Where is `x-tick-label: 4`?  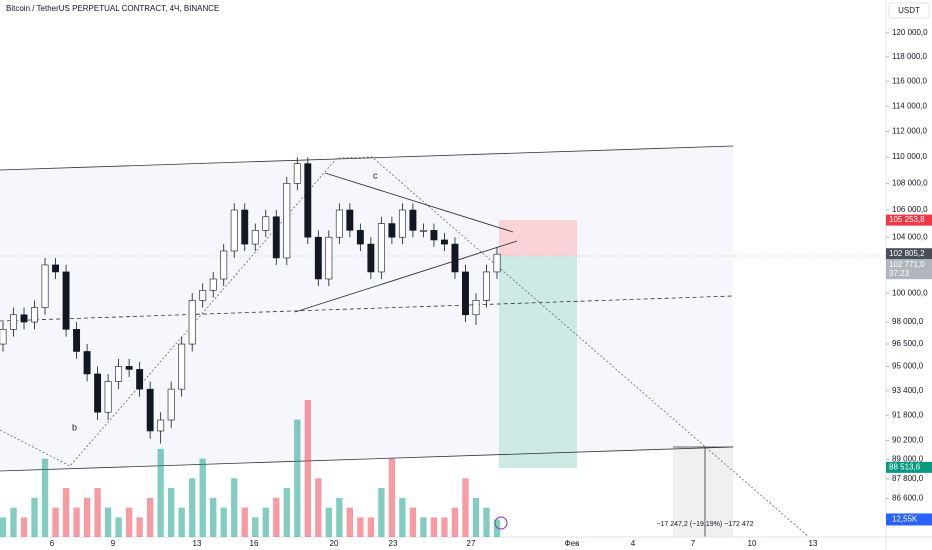
x-tick-label: 4 is located at coordinates (633, 543).